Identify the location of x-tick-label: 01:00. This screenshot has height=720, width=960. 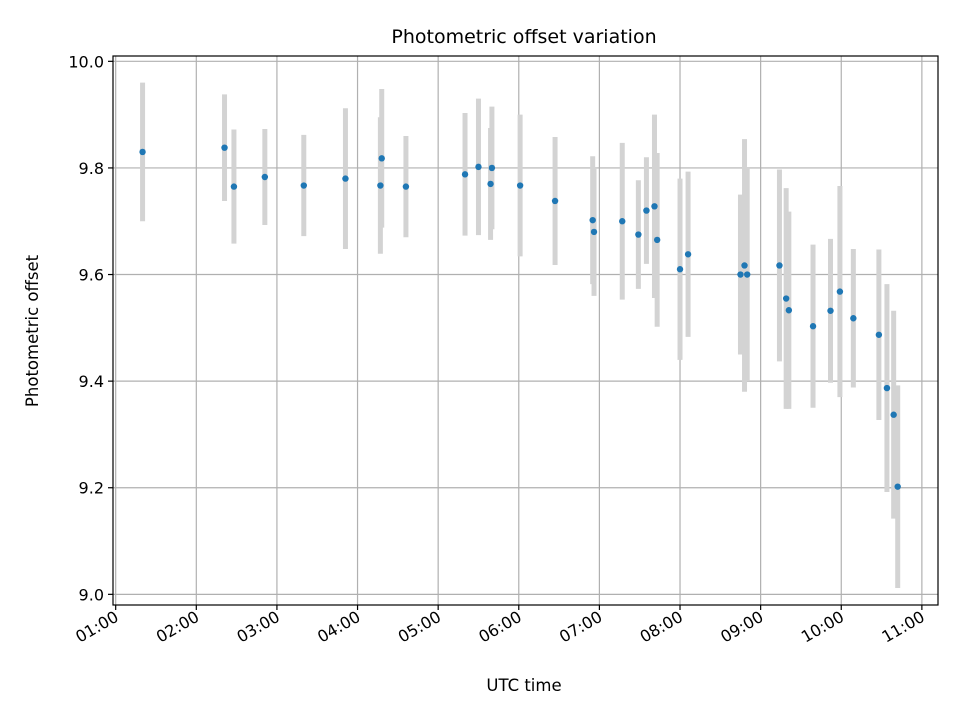
(96, 627).